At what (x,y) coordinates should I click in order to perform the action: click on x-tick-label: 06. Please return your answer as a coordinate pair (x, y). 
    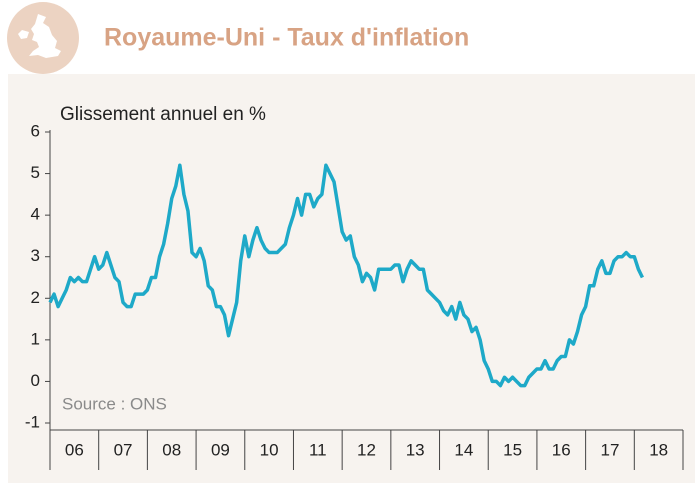
    Looking at the image, I should click on (74, 449).